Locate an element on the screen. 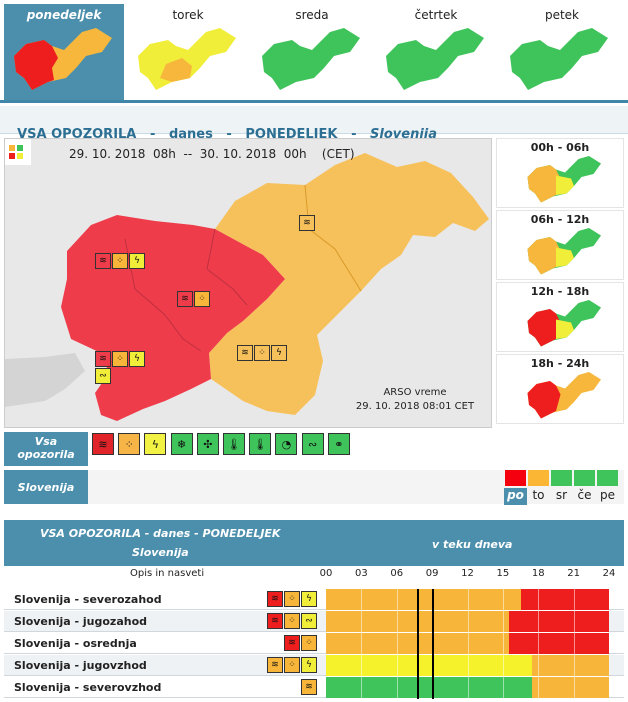 The image size is (628, 702). region-name: Slovenija - severozahod is located at coordinates (88, 599).